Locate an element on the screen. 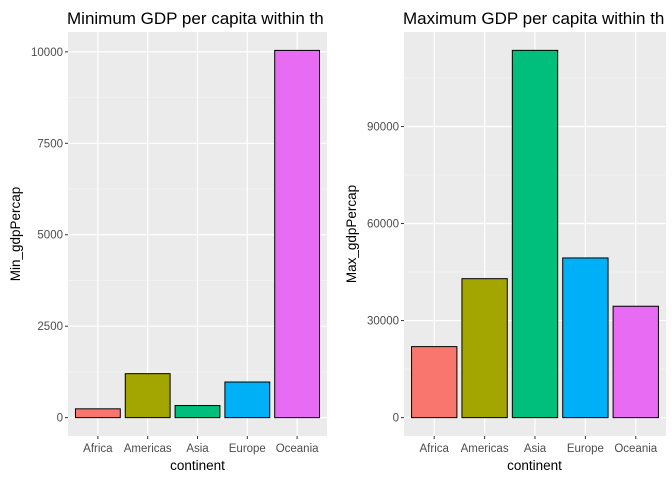 This screenshot has height=480, width=672. x-ticks-max: Africa Americas Asia Europe Oceania is located at coordinates (539, 445).